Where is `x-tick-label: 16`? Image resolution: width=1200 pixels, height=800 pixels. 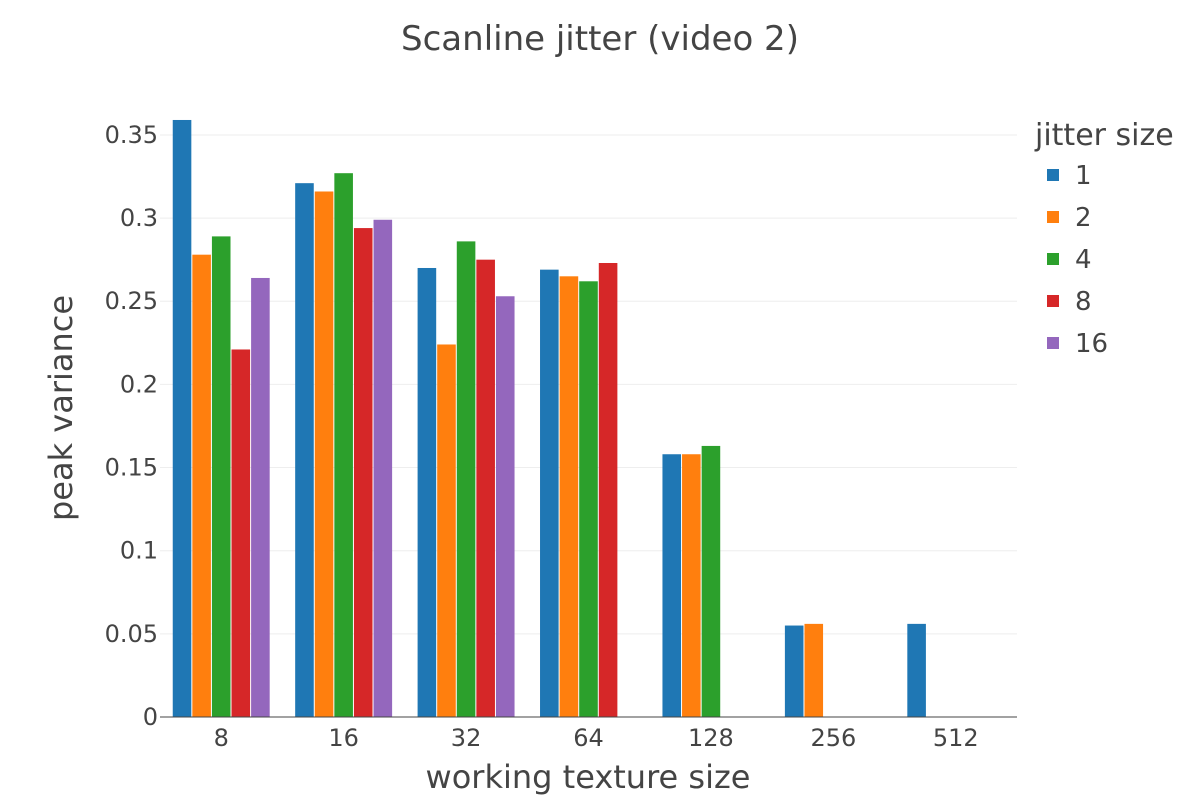
x-tick-label: 16 is located at coordinates (343, 738).